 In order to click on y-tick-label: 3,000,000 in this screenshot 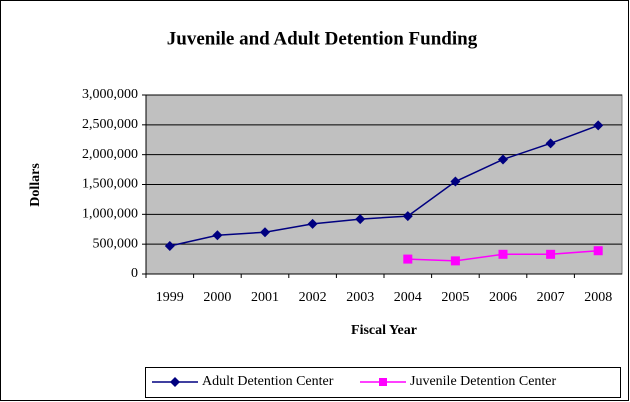, I will do `click(110, 94)`.